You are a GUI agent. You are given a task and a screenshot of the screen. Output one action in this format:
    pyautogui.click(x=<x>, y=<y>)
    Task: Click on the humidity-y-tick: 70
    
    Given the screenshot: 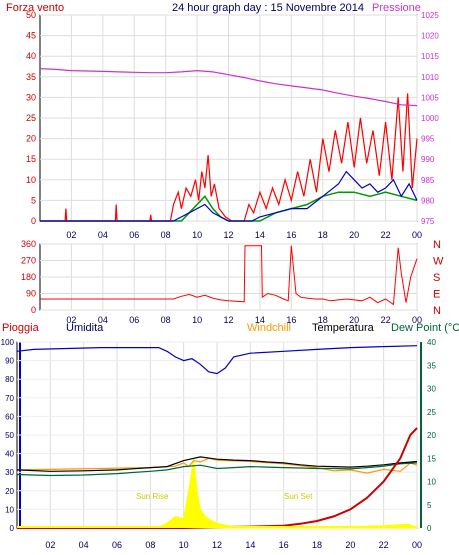 What is the action you would take?
    pyautogui.click(x=9, y=398)
    